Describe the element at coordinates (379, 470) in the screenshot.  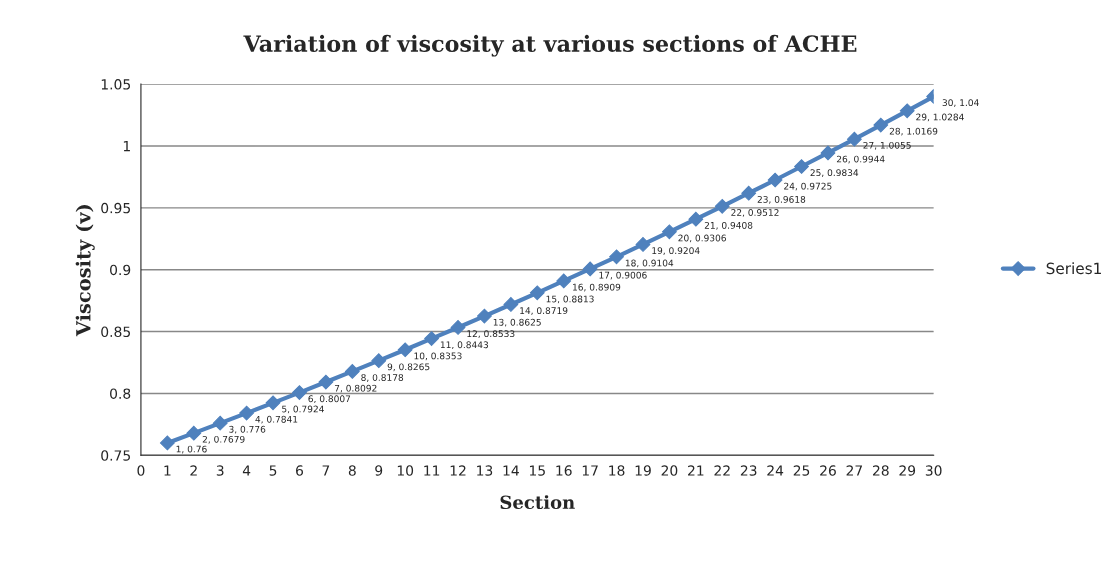
I see `x-tick-label: 9` at that location.